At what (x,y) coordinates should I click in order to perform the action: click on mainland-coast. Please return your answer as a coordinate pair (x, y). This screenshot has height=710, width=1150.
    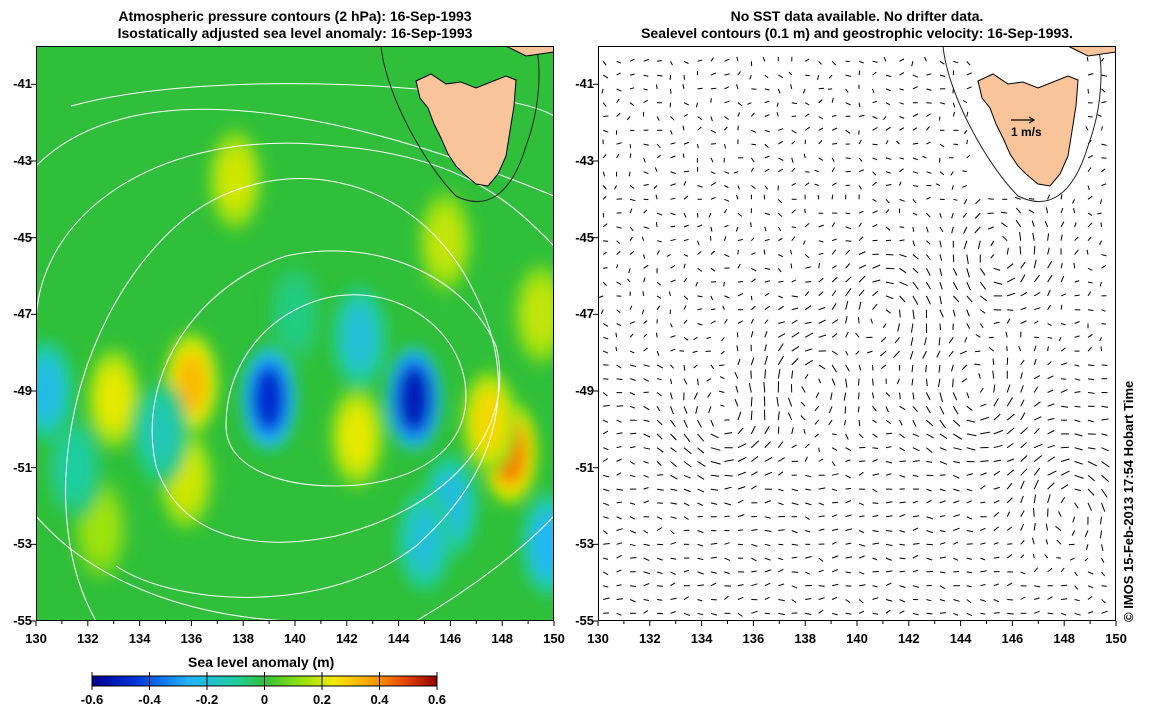
    Looking at the image, I should click on (529, 51).